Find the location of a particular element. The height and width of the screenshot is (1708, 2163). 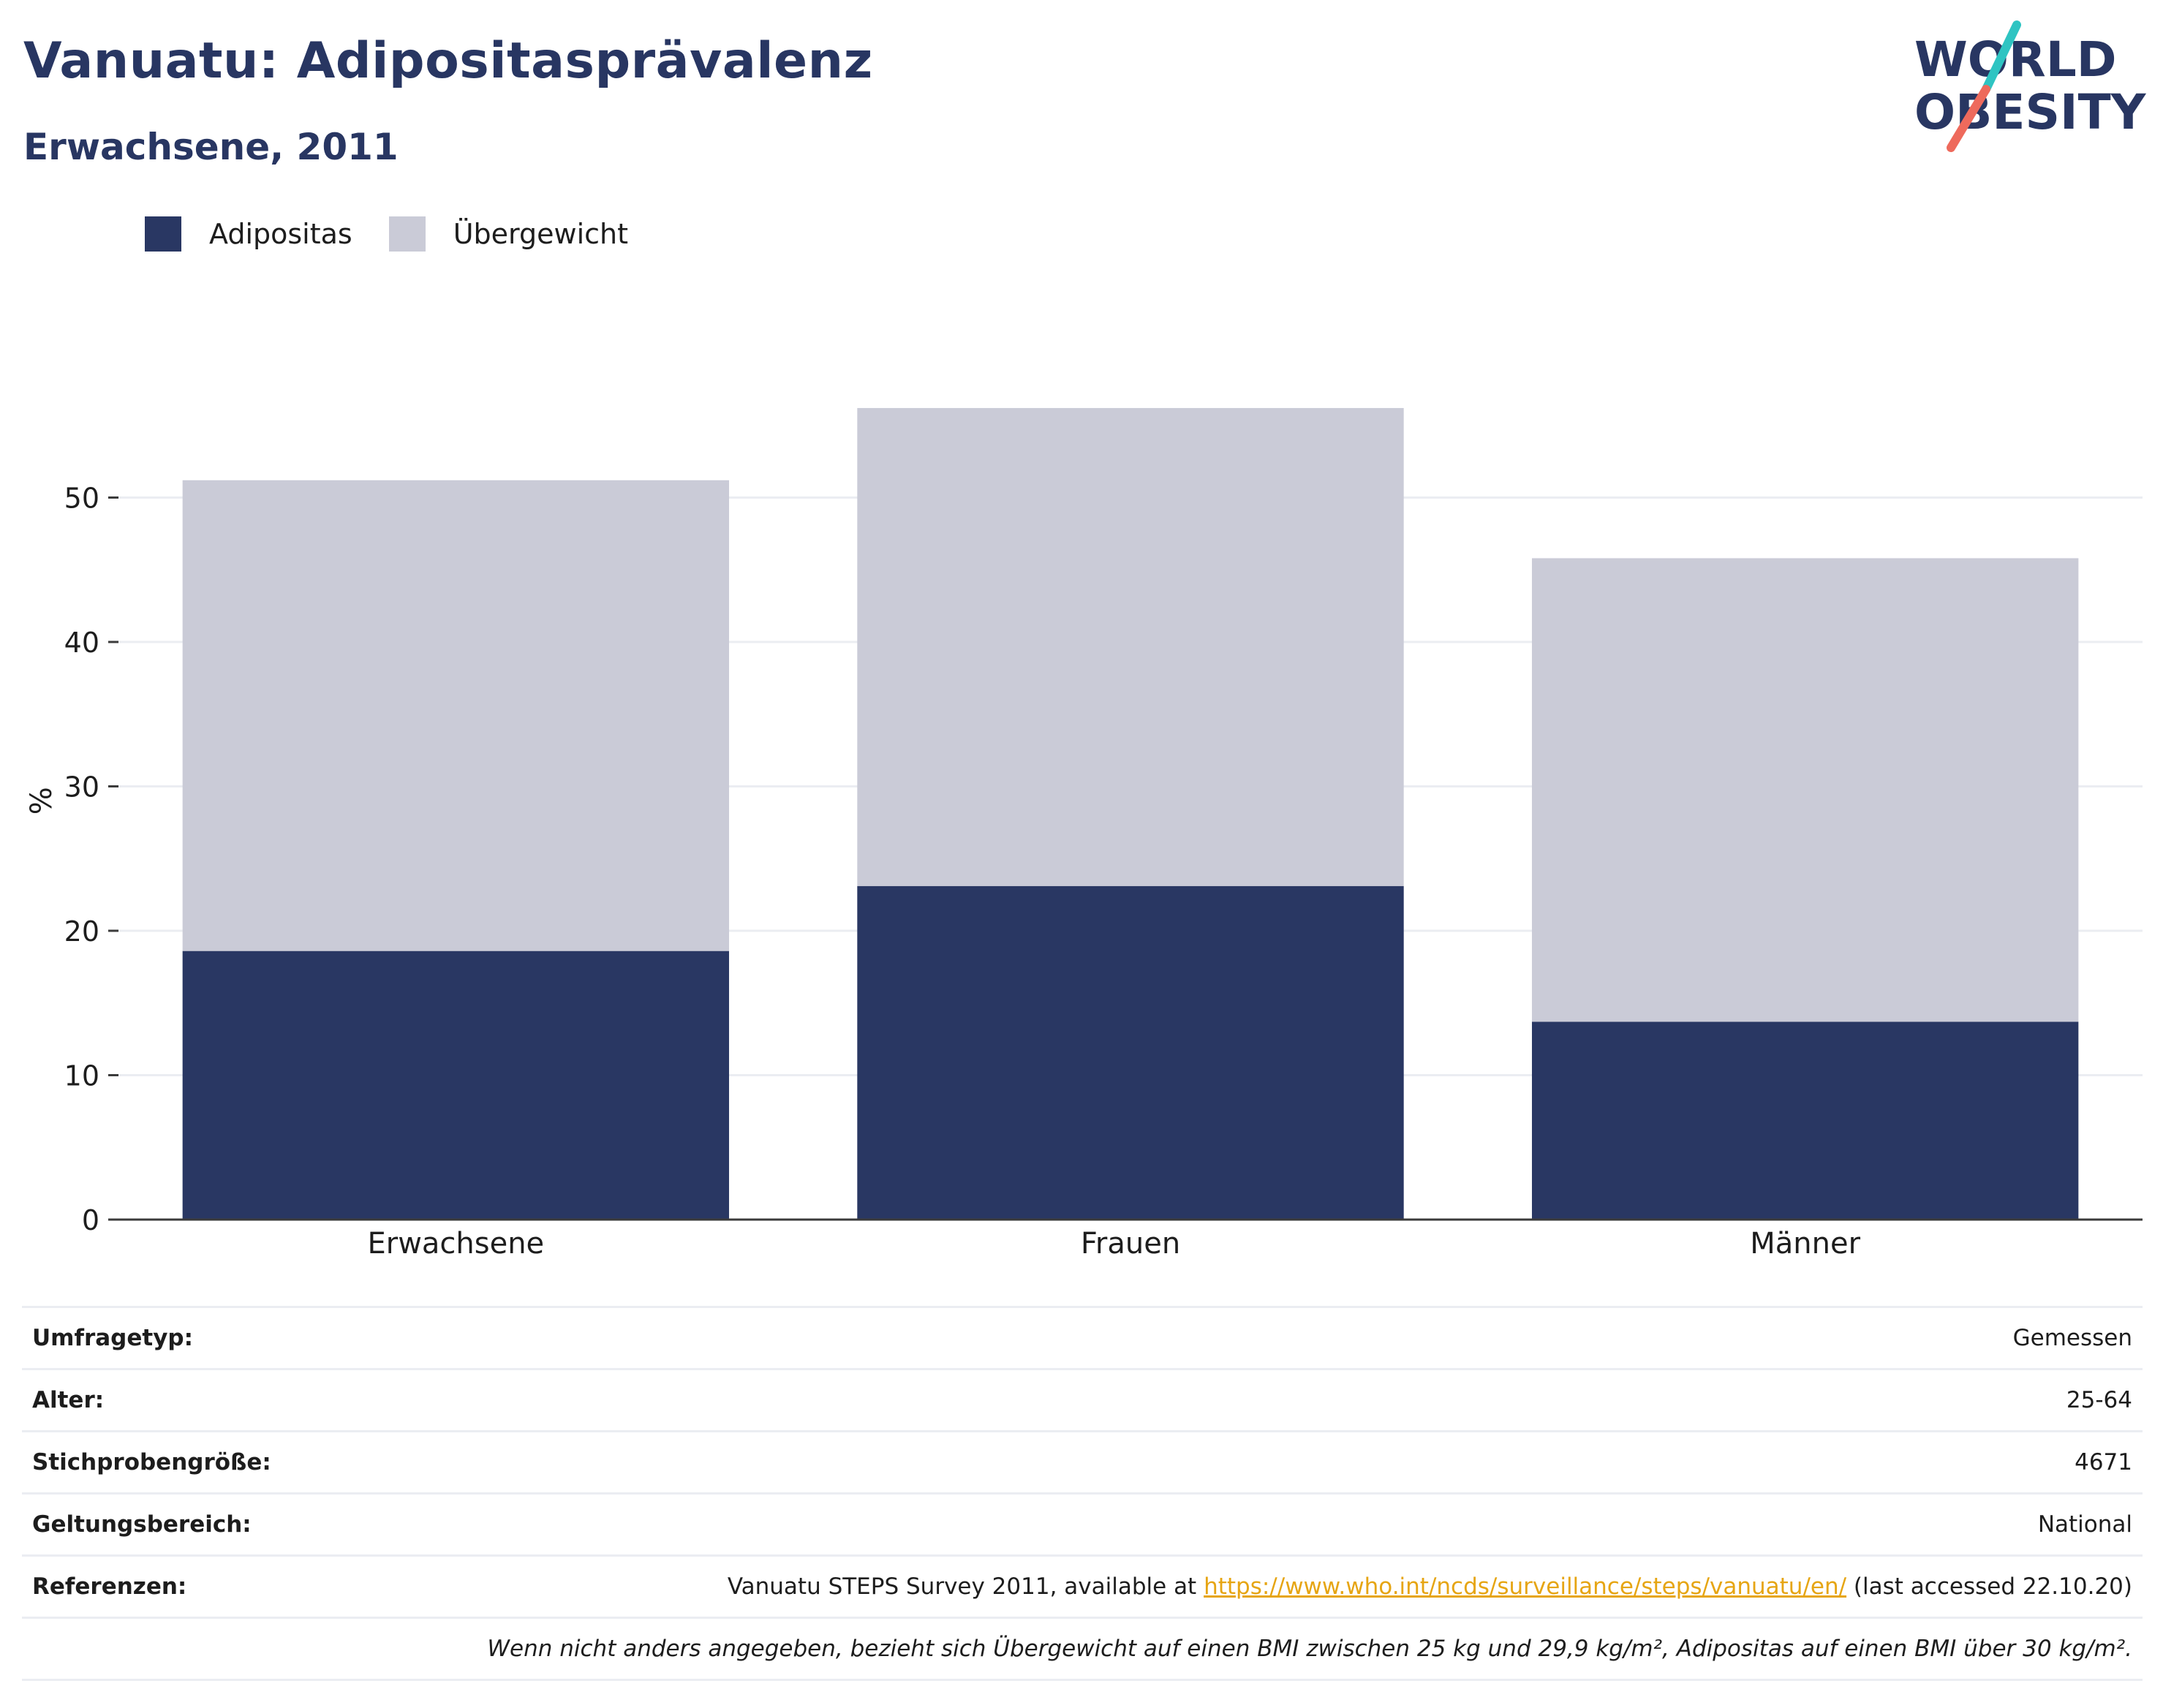

info-label: Referenzen: is located at coordinates (165, 1586).